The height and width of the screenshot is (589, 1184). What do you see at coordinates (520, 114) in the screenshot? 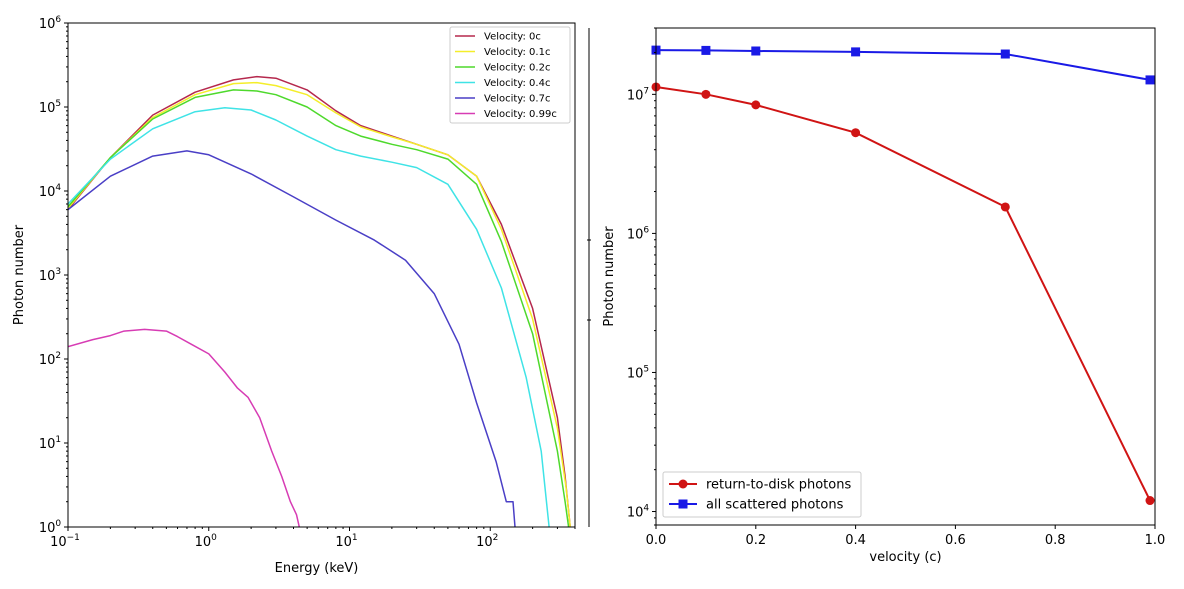
I see `legend-label-5: Velocity: 0.99c` at bounding box center [520, 114].